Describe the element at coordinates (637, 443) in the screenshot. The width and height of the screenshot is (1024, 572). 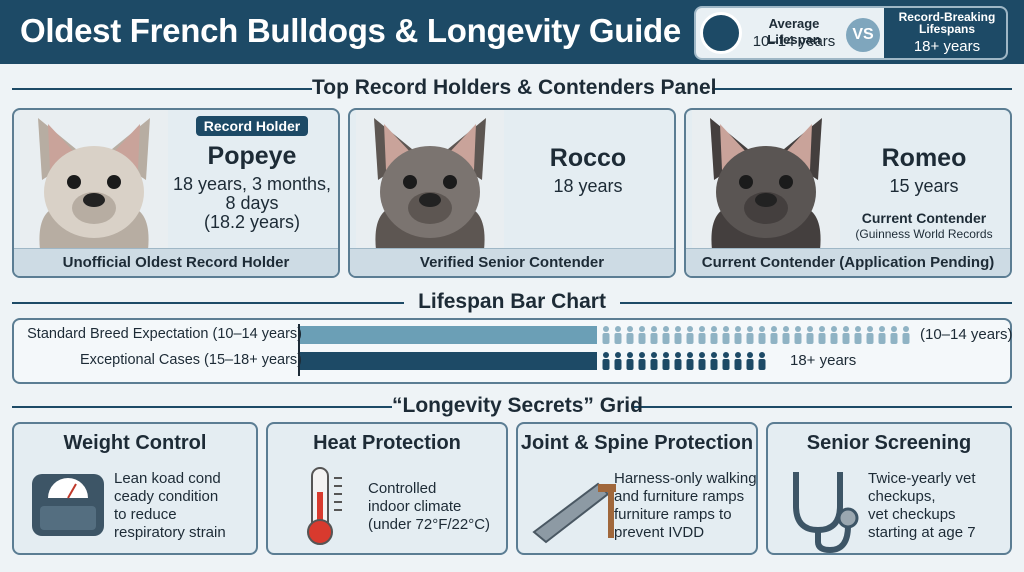
I see `secret-title: Joint & Spine Protection` at that location.